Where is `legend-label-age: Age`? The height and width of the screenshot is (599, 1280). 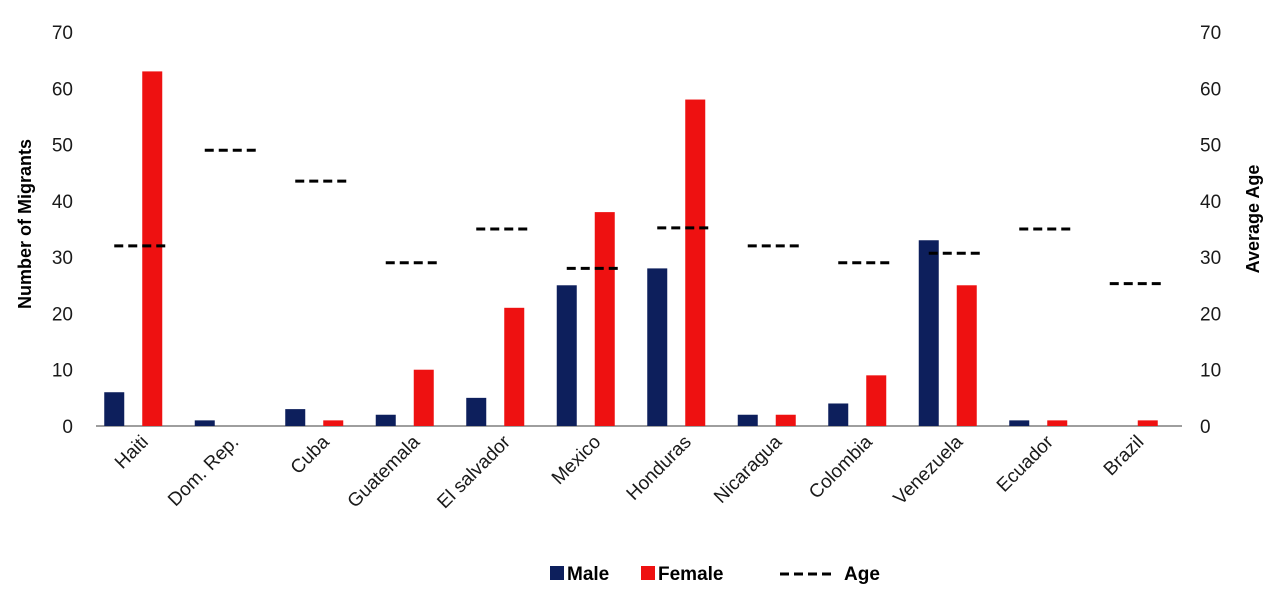 legend-label-age: Age is located at coordinates (862, 574).